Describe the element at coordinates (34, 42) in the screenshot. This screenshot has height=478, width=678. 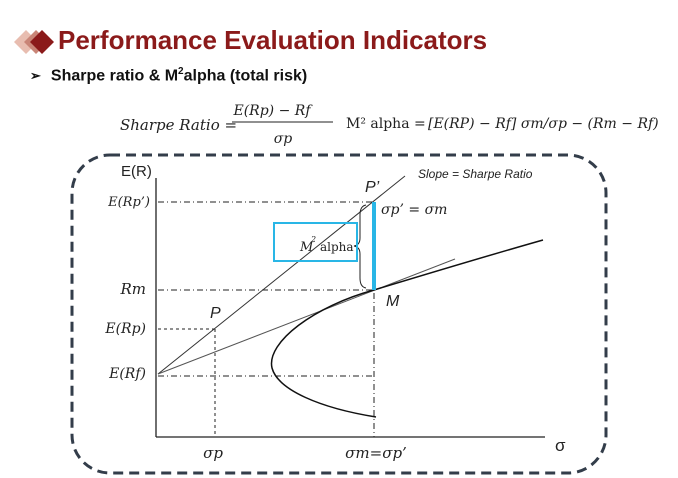
I see `diamond-bullet-icon` at that location.